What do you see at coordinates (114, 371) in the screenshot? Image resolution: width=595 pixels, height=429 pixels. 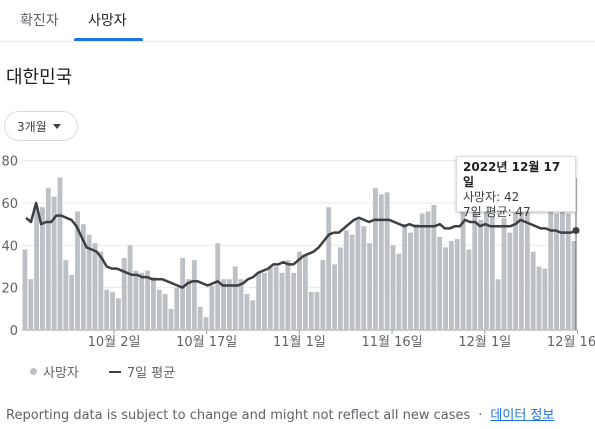 I see `legend-line-icon` at bounding box center [114, 371].